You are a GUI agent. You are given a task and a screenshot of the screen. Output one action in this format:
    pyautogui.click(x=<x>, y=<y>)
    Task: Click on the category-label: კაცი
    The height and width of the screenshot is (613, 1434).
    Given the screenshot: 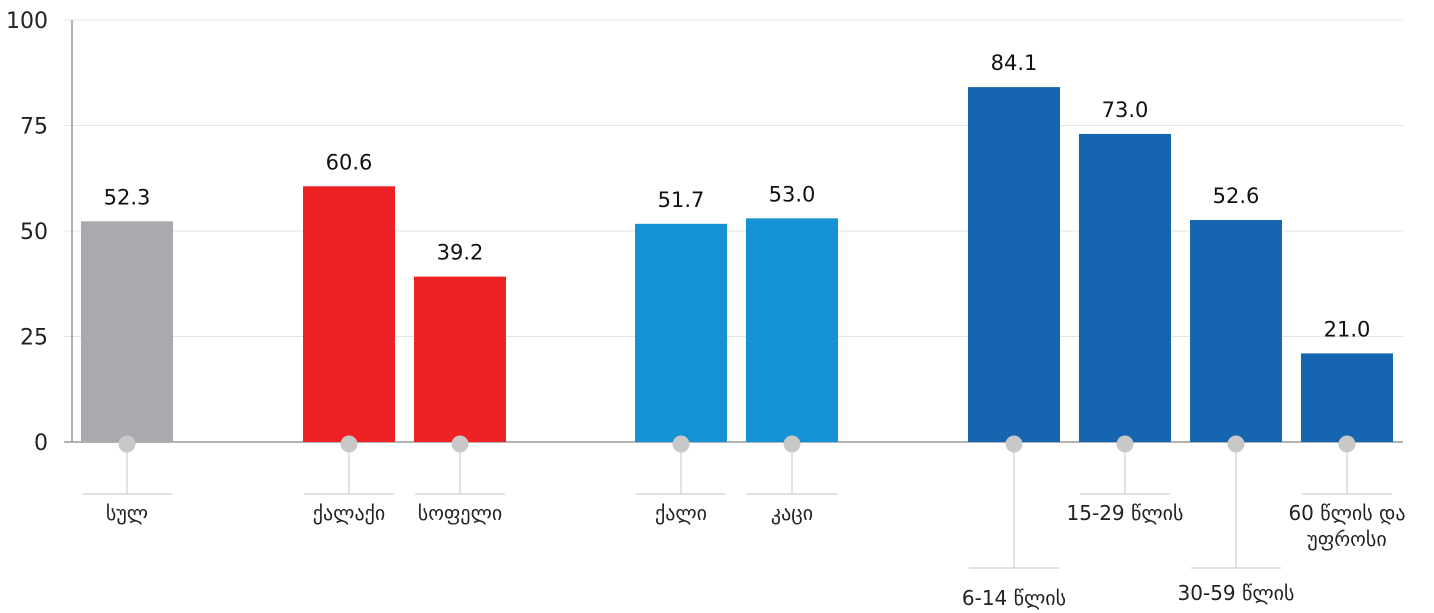 What is the action you would take?
    pyautogui.click(x=792, y=513)
    